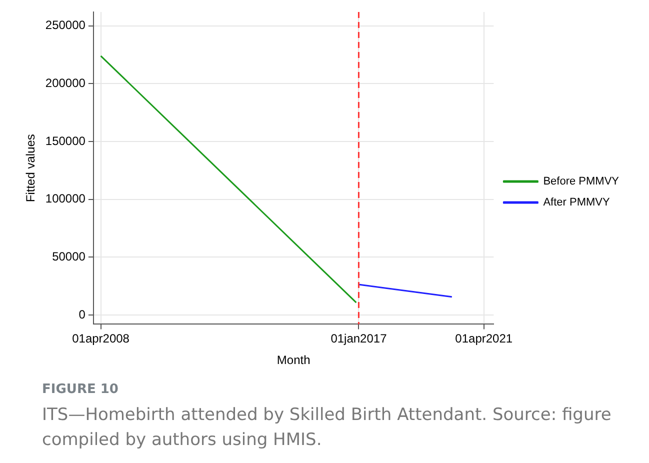 The height and width of the screenshot is (463, 649). What do you see at coordinates (359, 339) in the screenshot?
I see `x-tick-label: 01jan2017` at bounding box center [359, 339].